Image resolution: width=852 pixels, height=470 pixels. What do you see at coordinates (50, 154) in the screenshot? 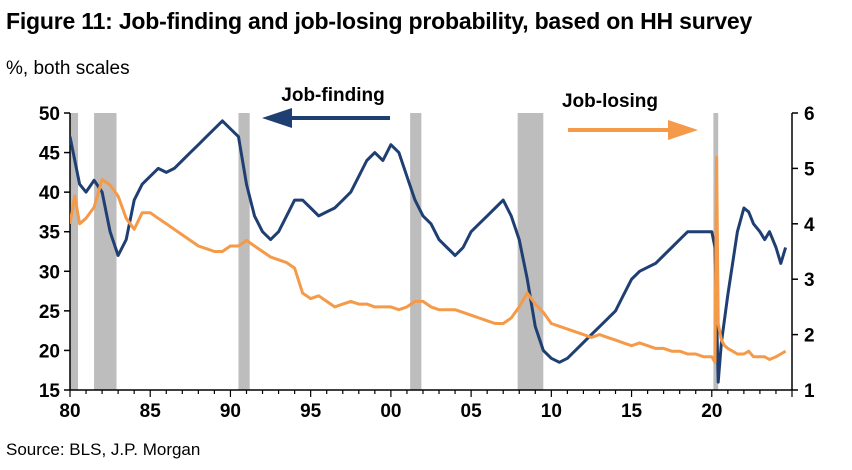
I see `left-tick-label: 45` at bounding box center [50, 154].